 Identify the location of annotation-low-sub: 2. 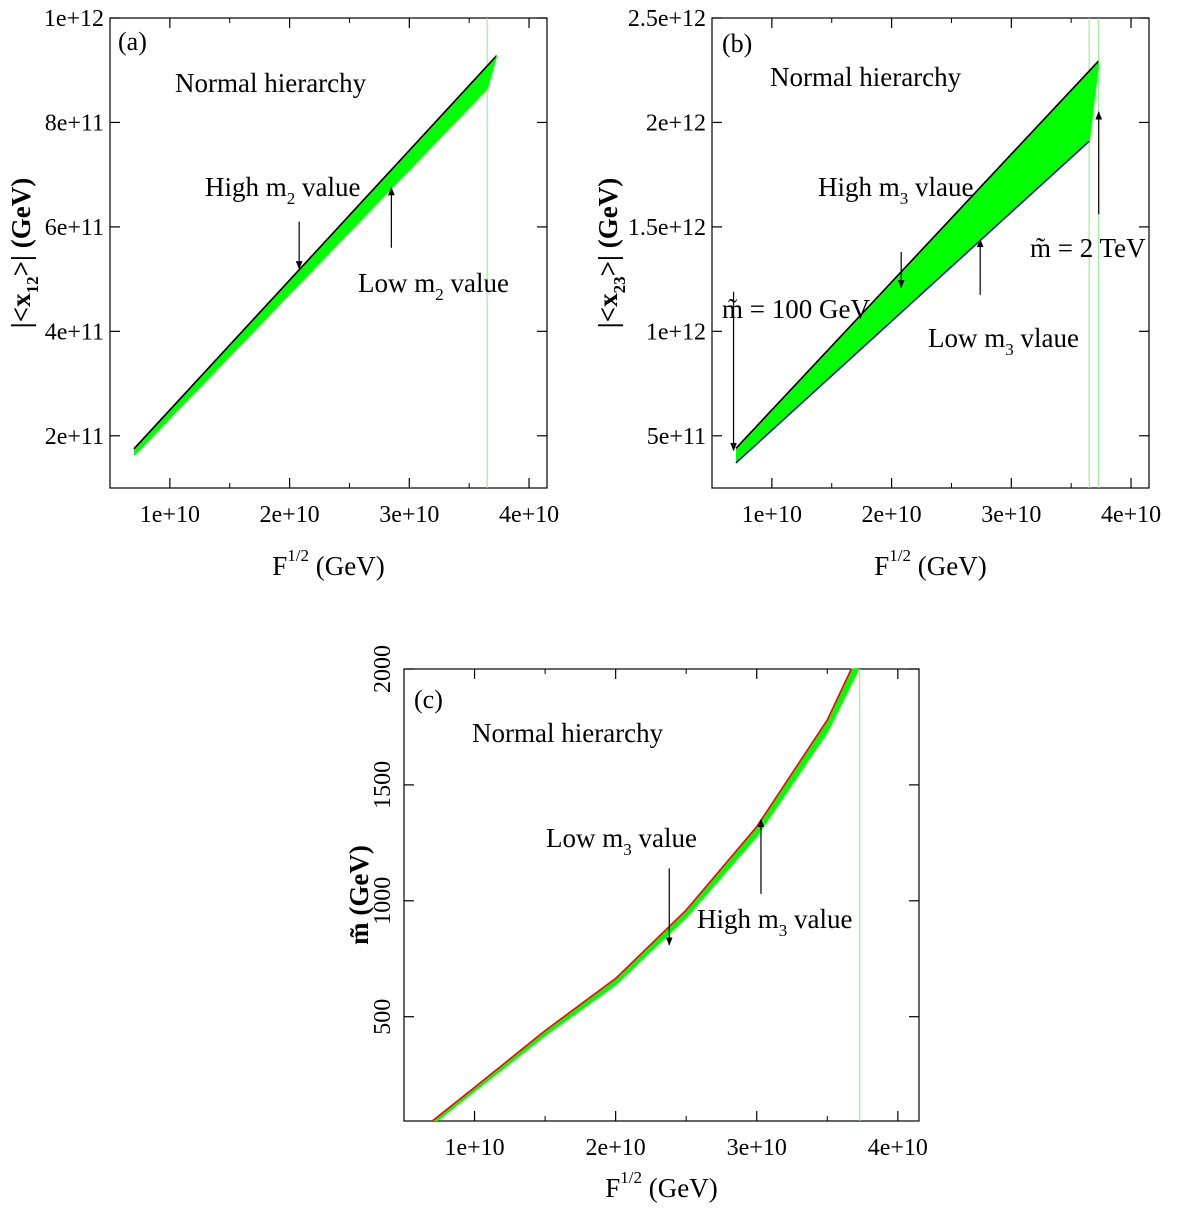
(439, 294).